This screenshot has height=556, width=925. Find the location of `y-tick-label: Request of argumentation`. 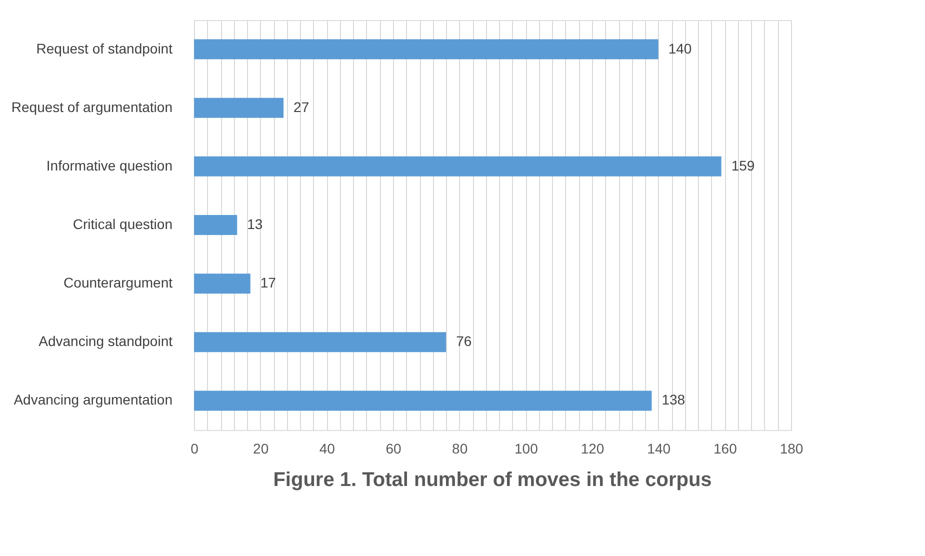

y-tick-label: Request of argumentation is located at coordinates (91, 106).